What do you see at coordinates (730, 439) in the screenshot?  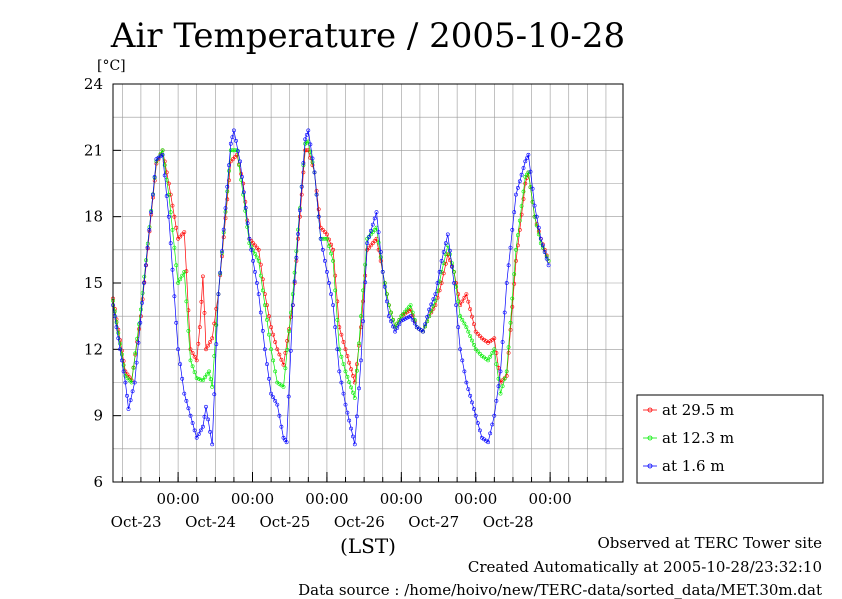 I see `legend: at 29.5 m at 12.3 m at 1.6 m` at bounding box center [730, 439].